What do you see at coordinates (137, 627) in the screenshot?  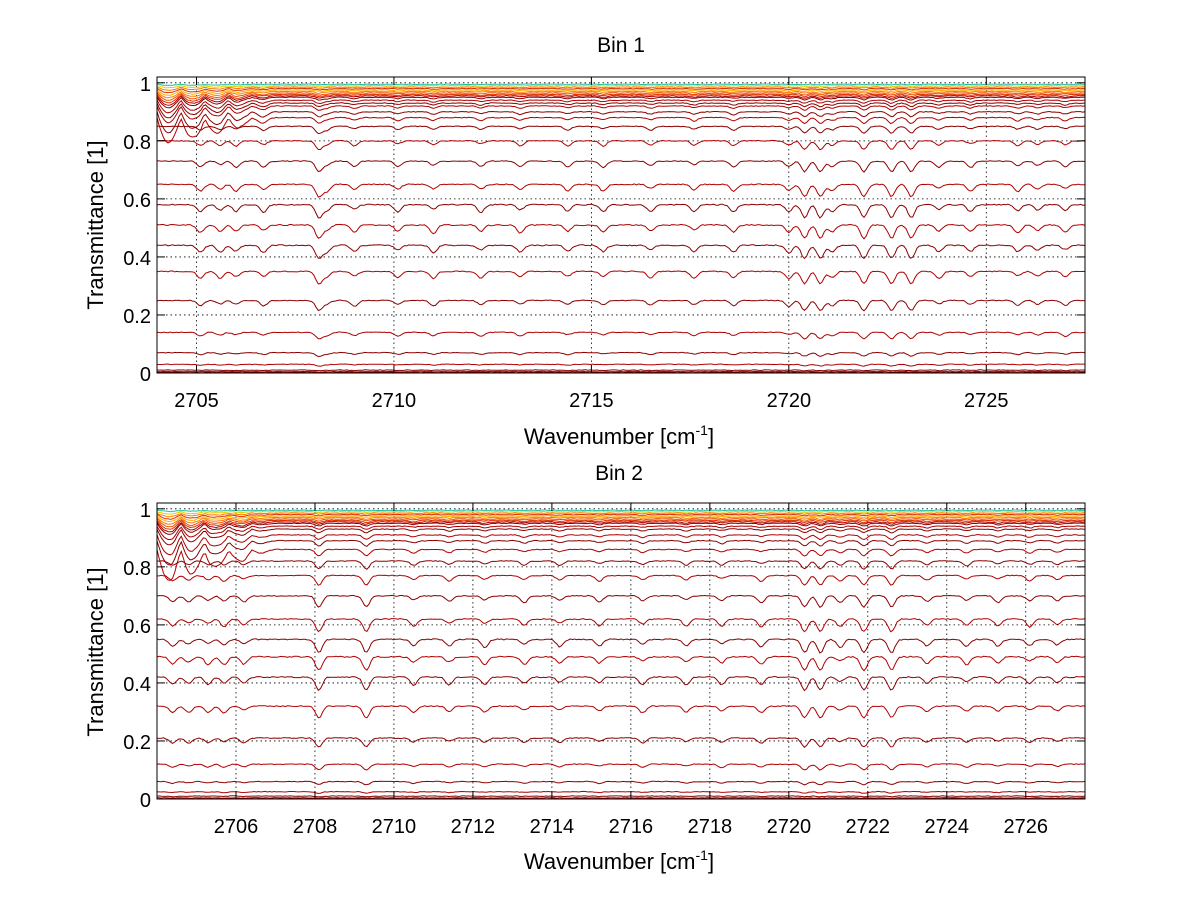 I see `y-tick-label: 0.6` at bounding box center [137, 627].